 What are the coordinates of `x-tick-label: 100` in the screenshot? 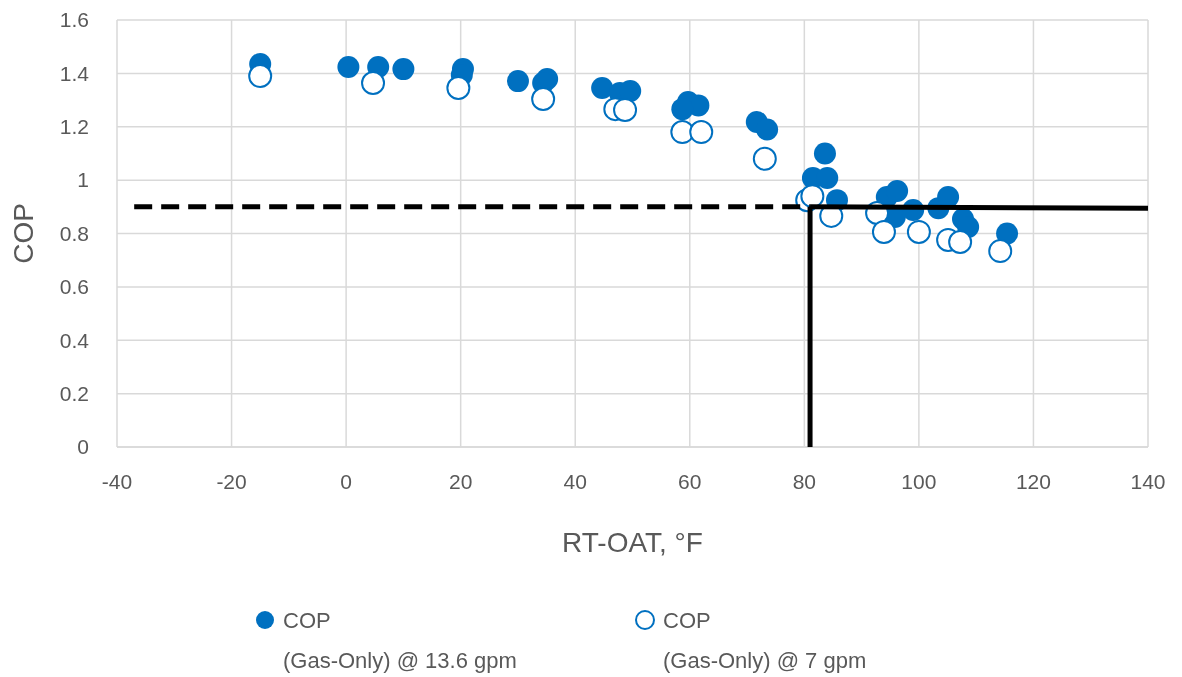 It's located at (919, 481).